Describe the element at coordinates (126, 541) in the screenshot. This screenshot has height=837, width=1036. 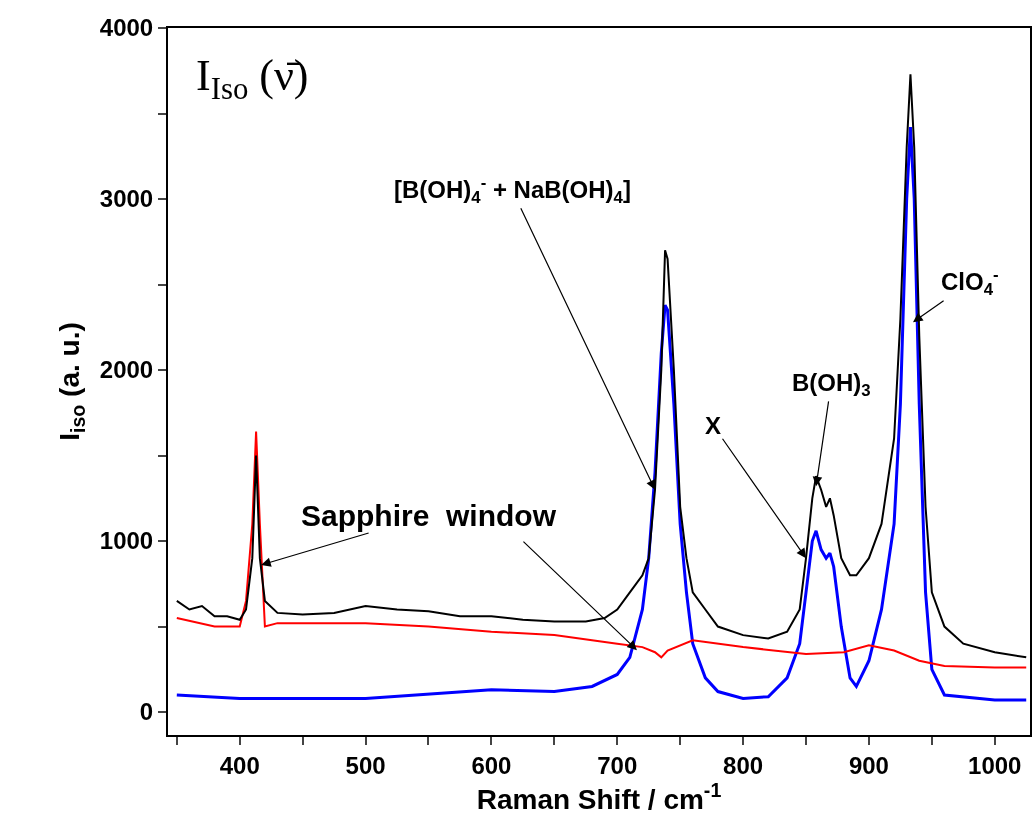
I see `y-tick-label: 1000` at that location.